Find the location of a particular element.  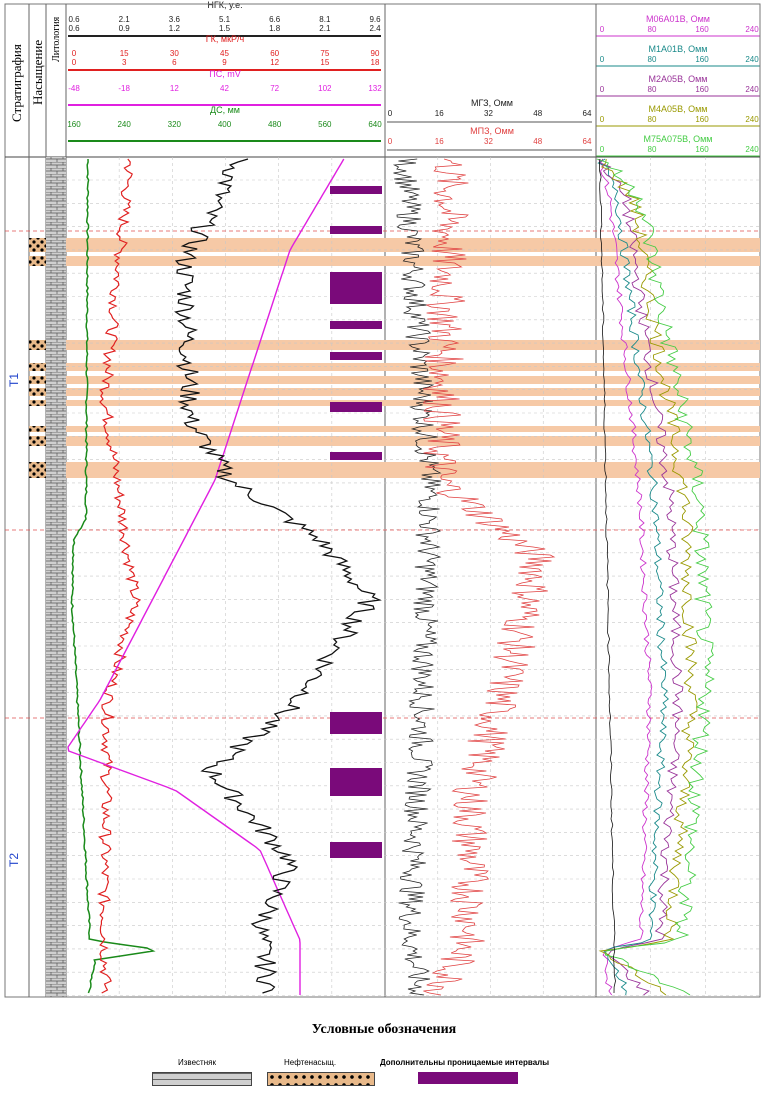

caliper-curve is located at coordinates (113, 576).